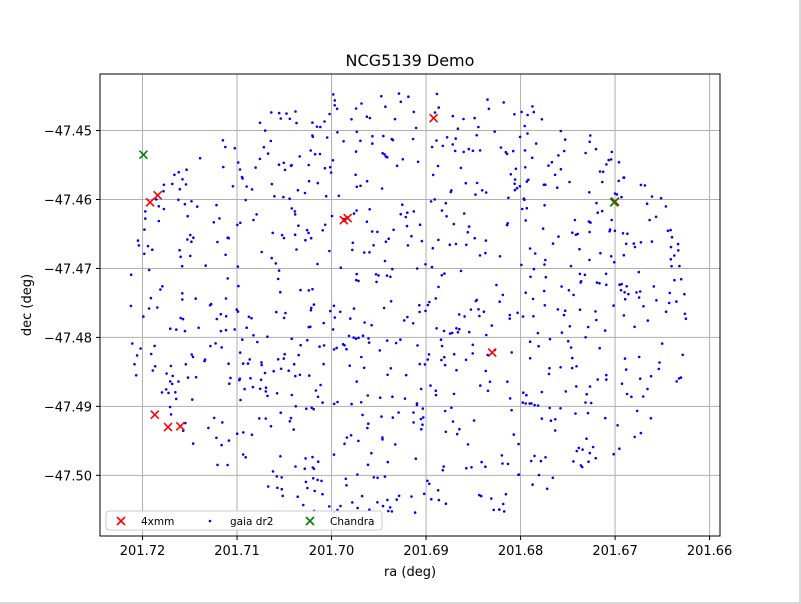 Image resolution: width=801 pixels, height=604 pixels. What do you see at coordinates (68, 269) in the screenshot?
I see `y-tick-label: −47.47` at bounding box center [68, 269].